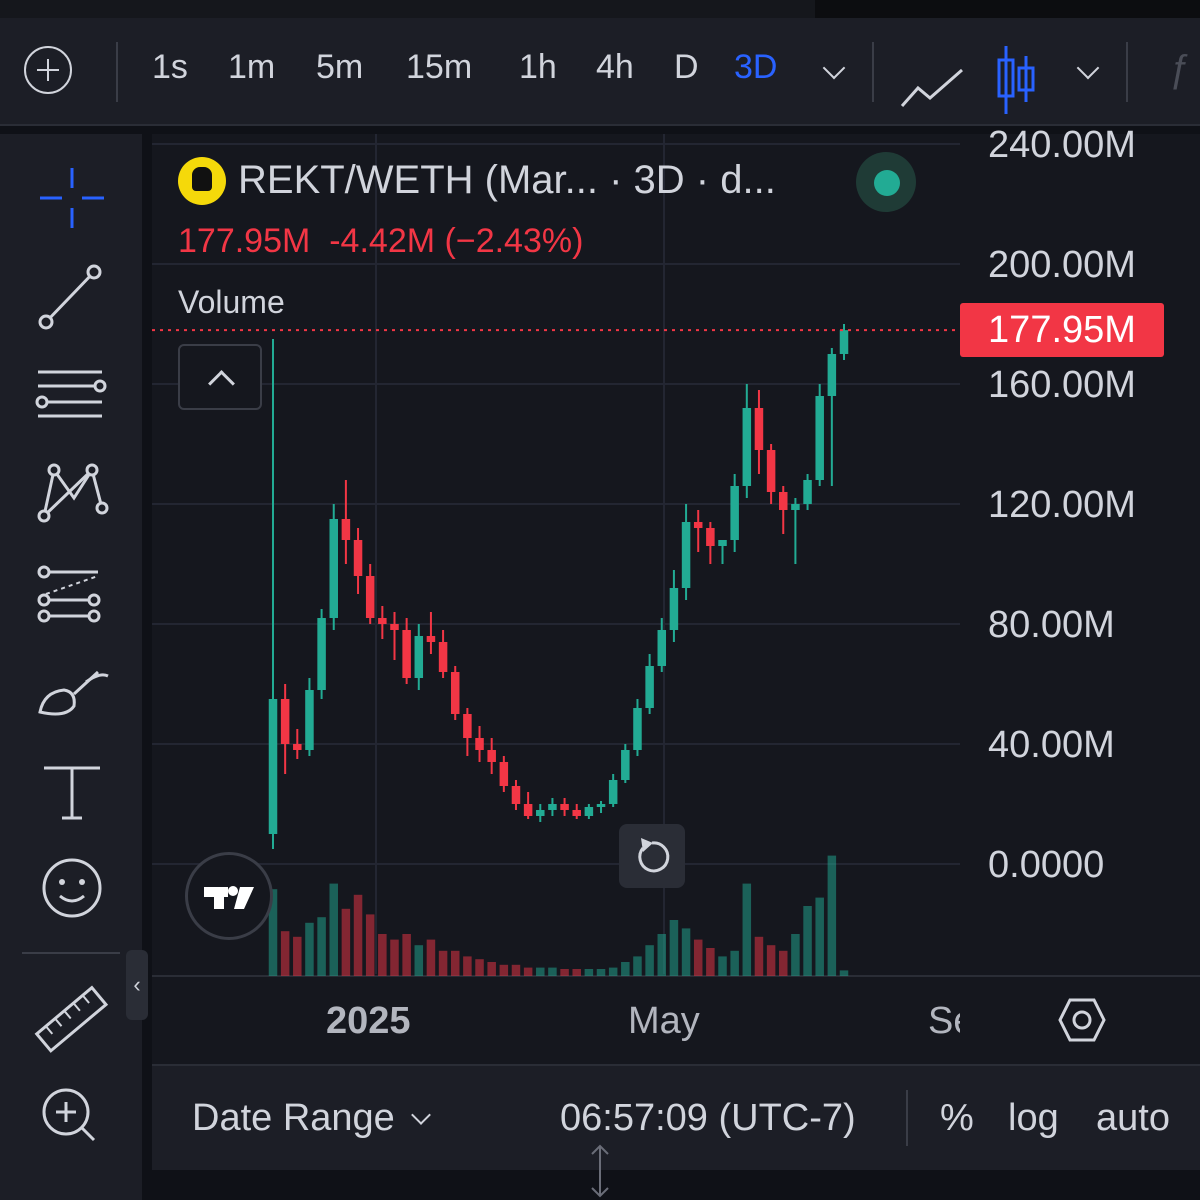  Describe the element at coordinates (48, 70) in the screenshot. I see `add-symbol-button` at that location.